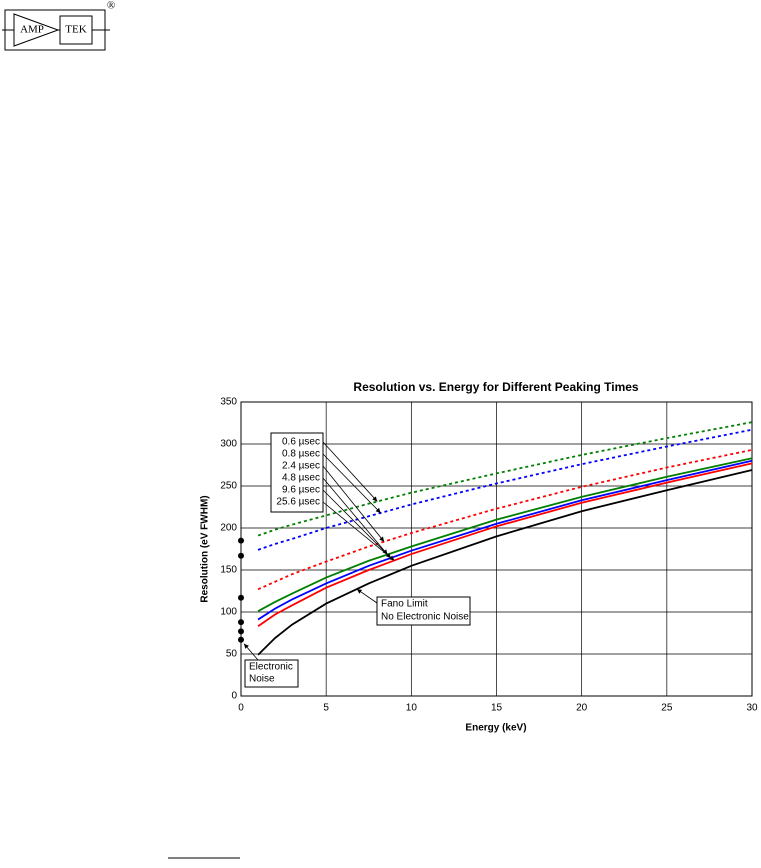 This screenshot has height=868, width=761. What do you see at coordinates (298, 502) in the screenshot?
I see `legend-label: 25.6 µsec` at bounding box center [298, 502].